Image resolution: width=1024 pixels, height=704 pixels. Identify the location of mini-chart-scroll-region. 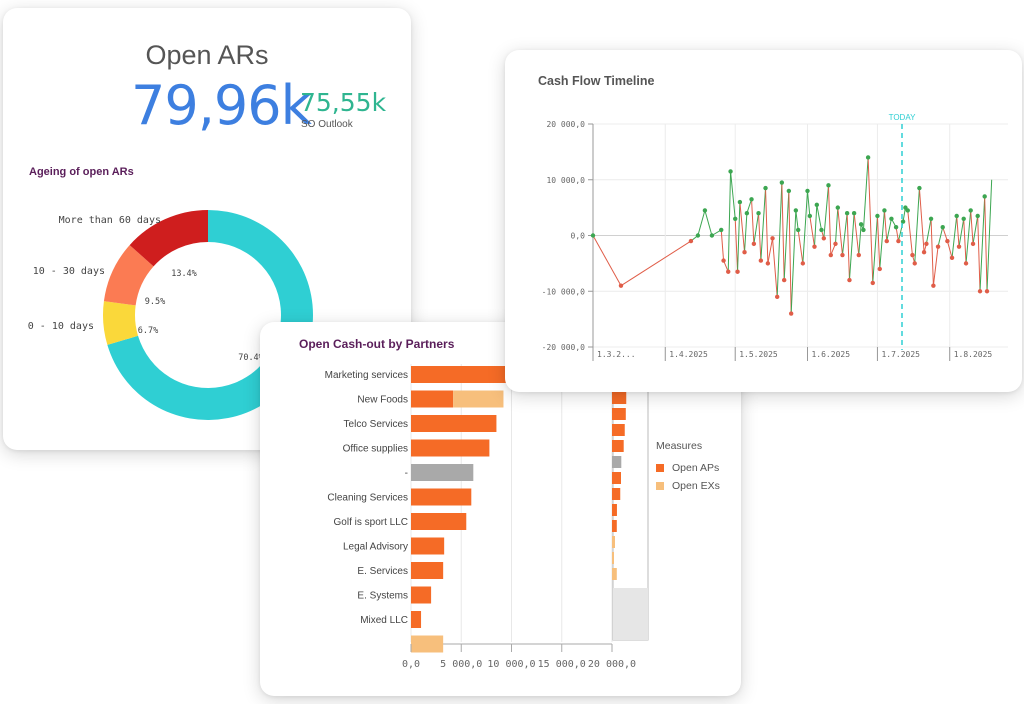
(630, 614).